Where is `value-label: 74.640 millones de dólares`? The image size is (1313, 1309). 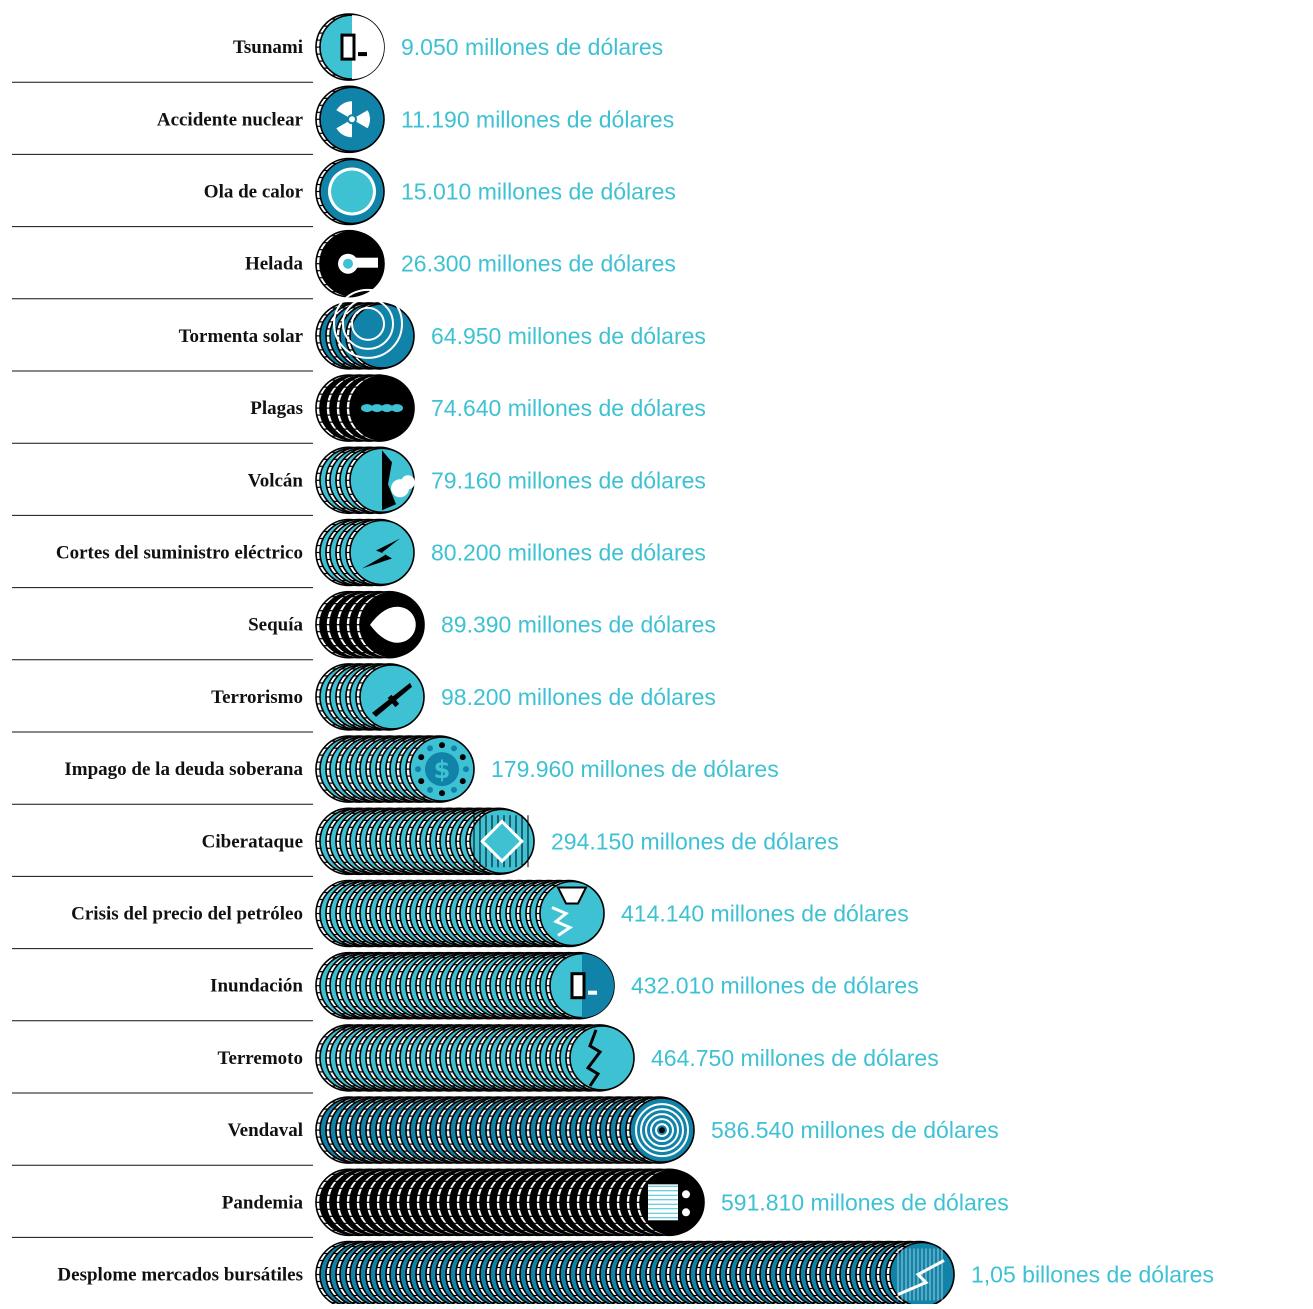
value-label: 74.640 millones de dólares is located at coordinates (568, 408).